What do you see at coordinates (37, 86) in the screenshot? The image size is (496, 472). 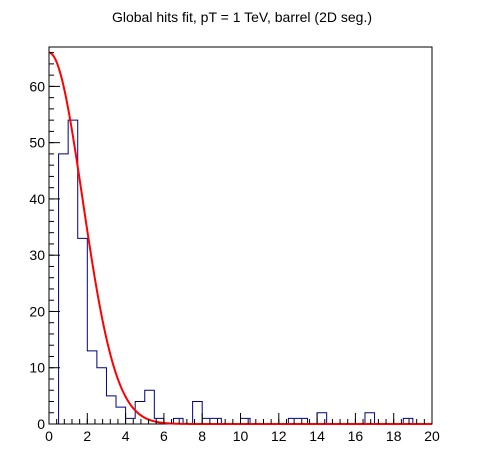 I see `y-tick-label: 60` at bounding box center [37, 86].